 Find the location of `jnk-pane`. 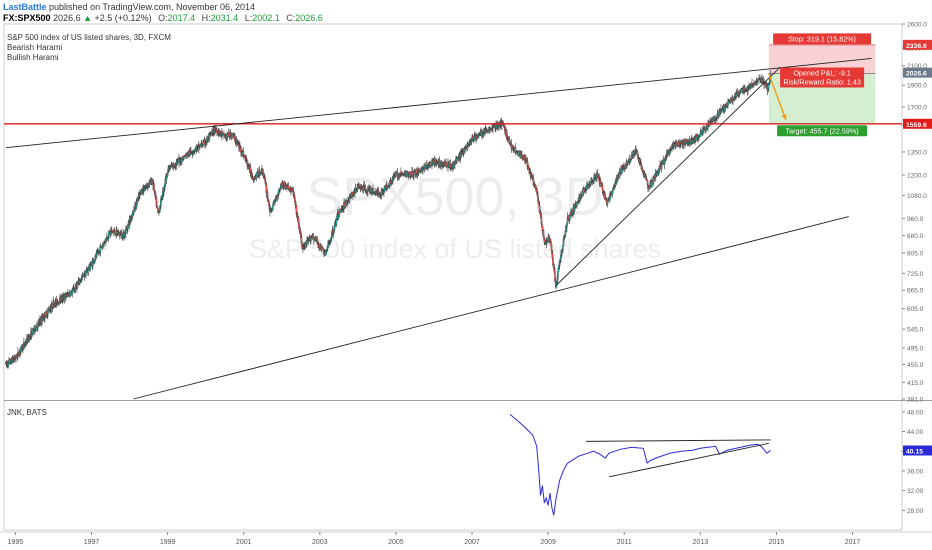

jnk-pane is located at coordinates (640, 464).